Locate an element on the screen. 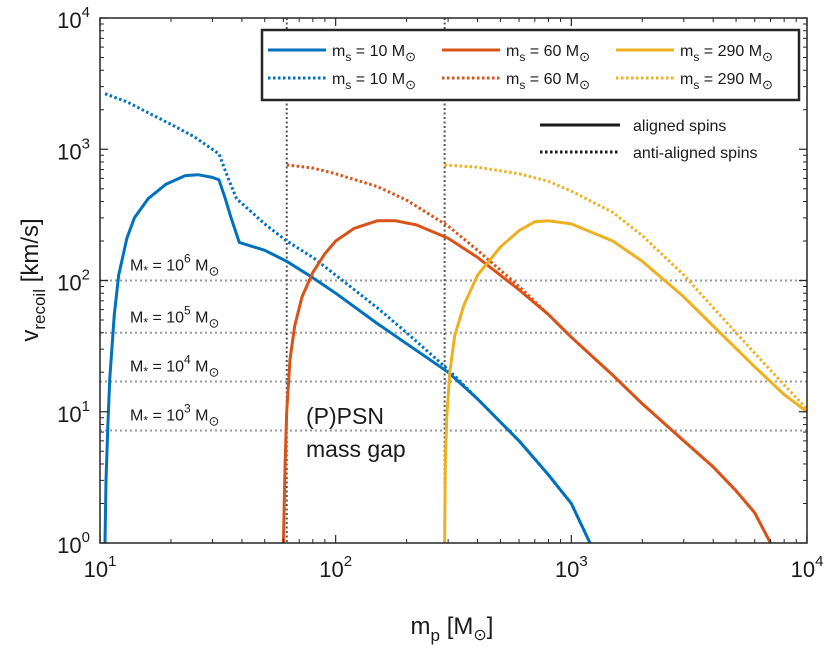  y-tick-label-4: 10⁴ is located at coordinates (73, 18).